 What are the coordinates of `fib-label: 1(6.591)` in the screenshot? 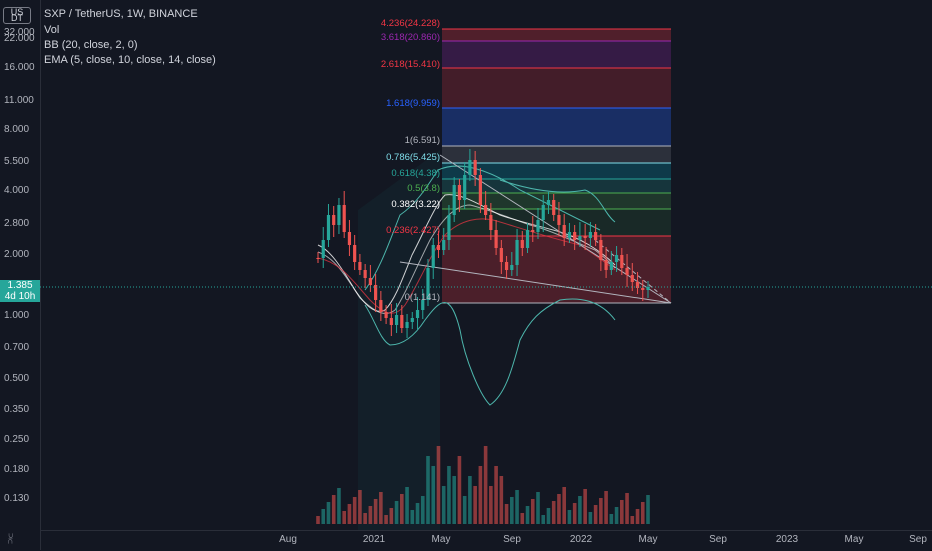 It's located at (422, 140).